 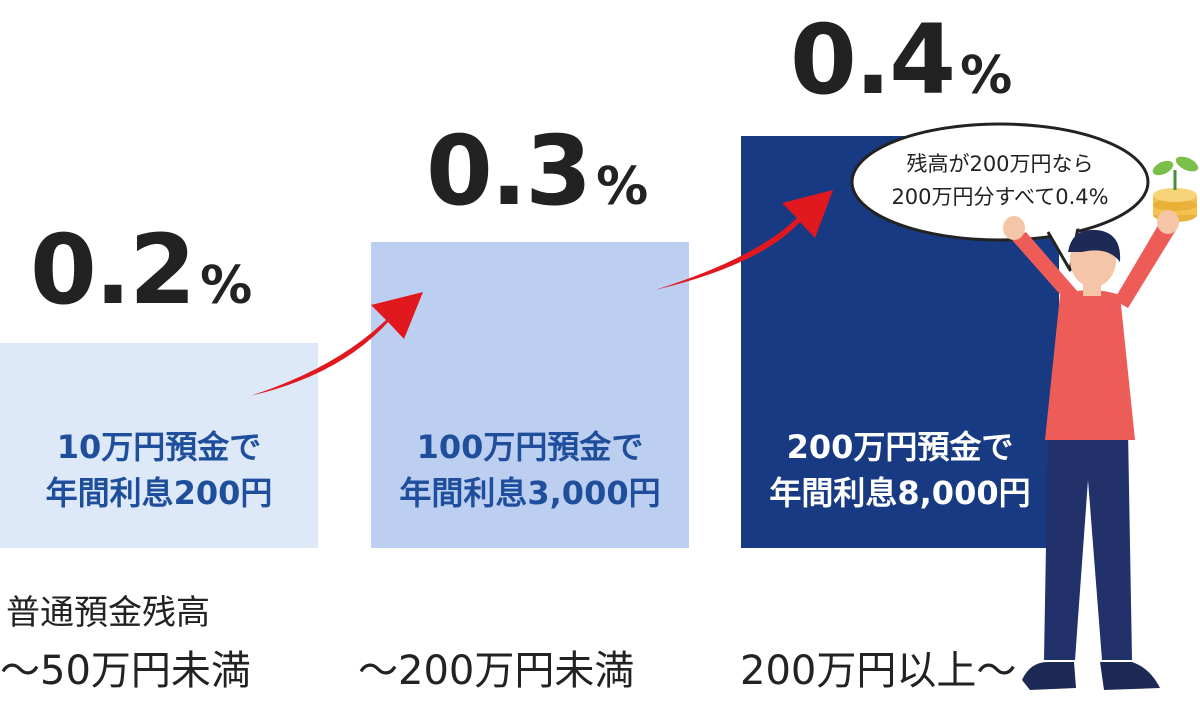 What do you see at coordinates (496, 671) in the screenshot?
I see `tier-2-range: 〜200万円未満` at bounding box center [496, 671].